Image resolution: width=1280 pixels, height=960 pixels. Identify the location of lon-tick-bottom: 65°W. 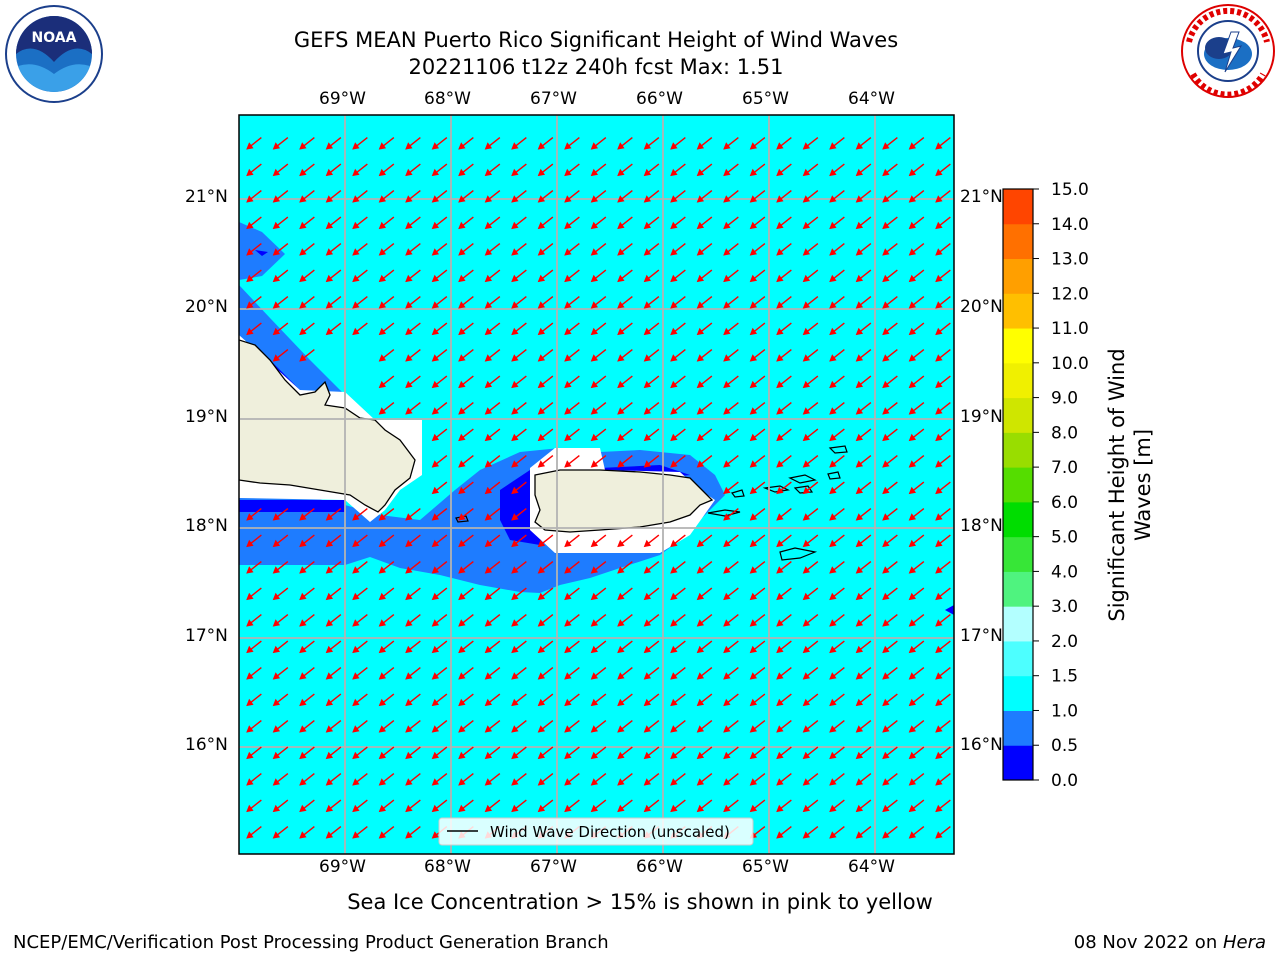
(765, 867).